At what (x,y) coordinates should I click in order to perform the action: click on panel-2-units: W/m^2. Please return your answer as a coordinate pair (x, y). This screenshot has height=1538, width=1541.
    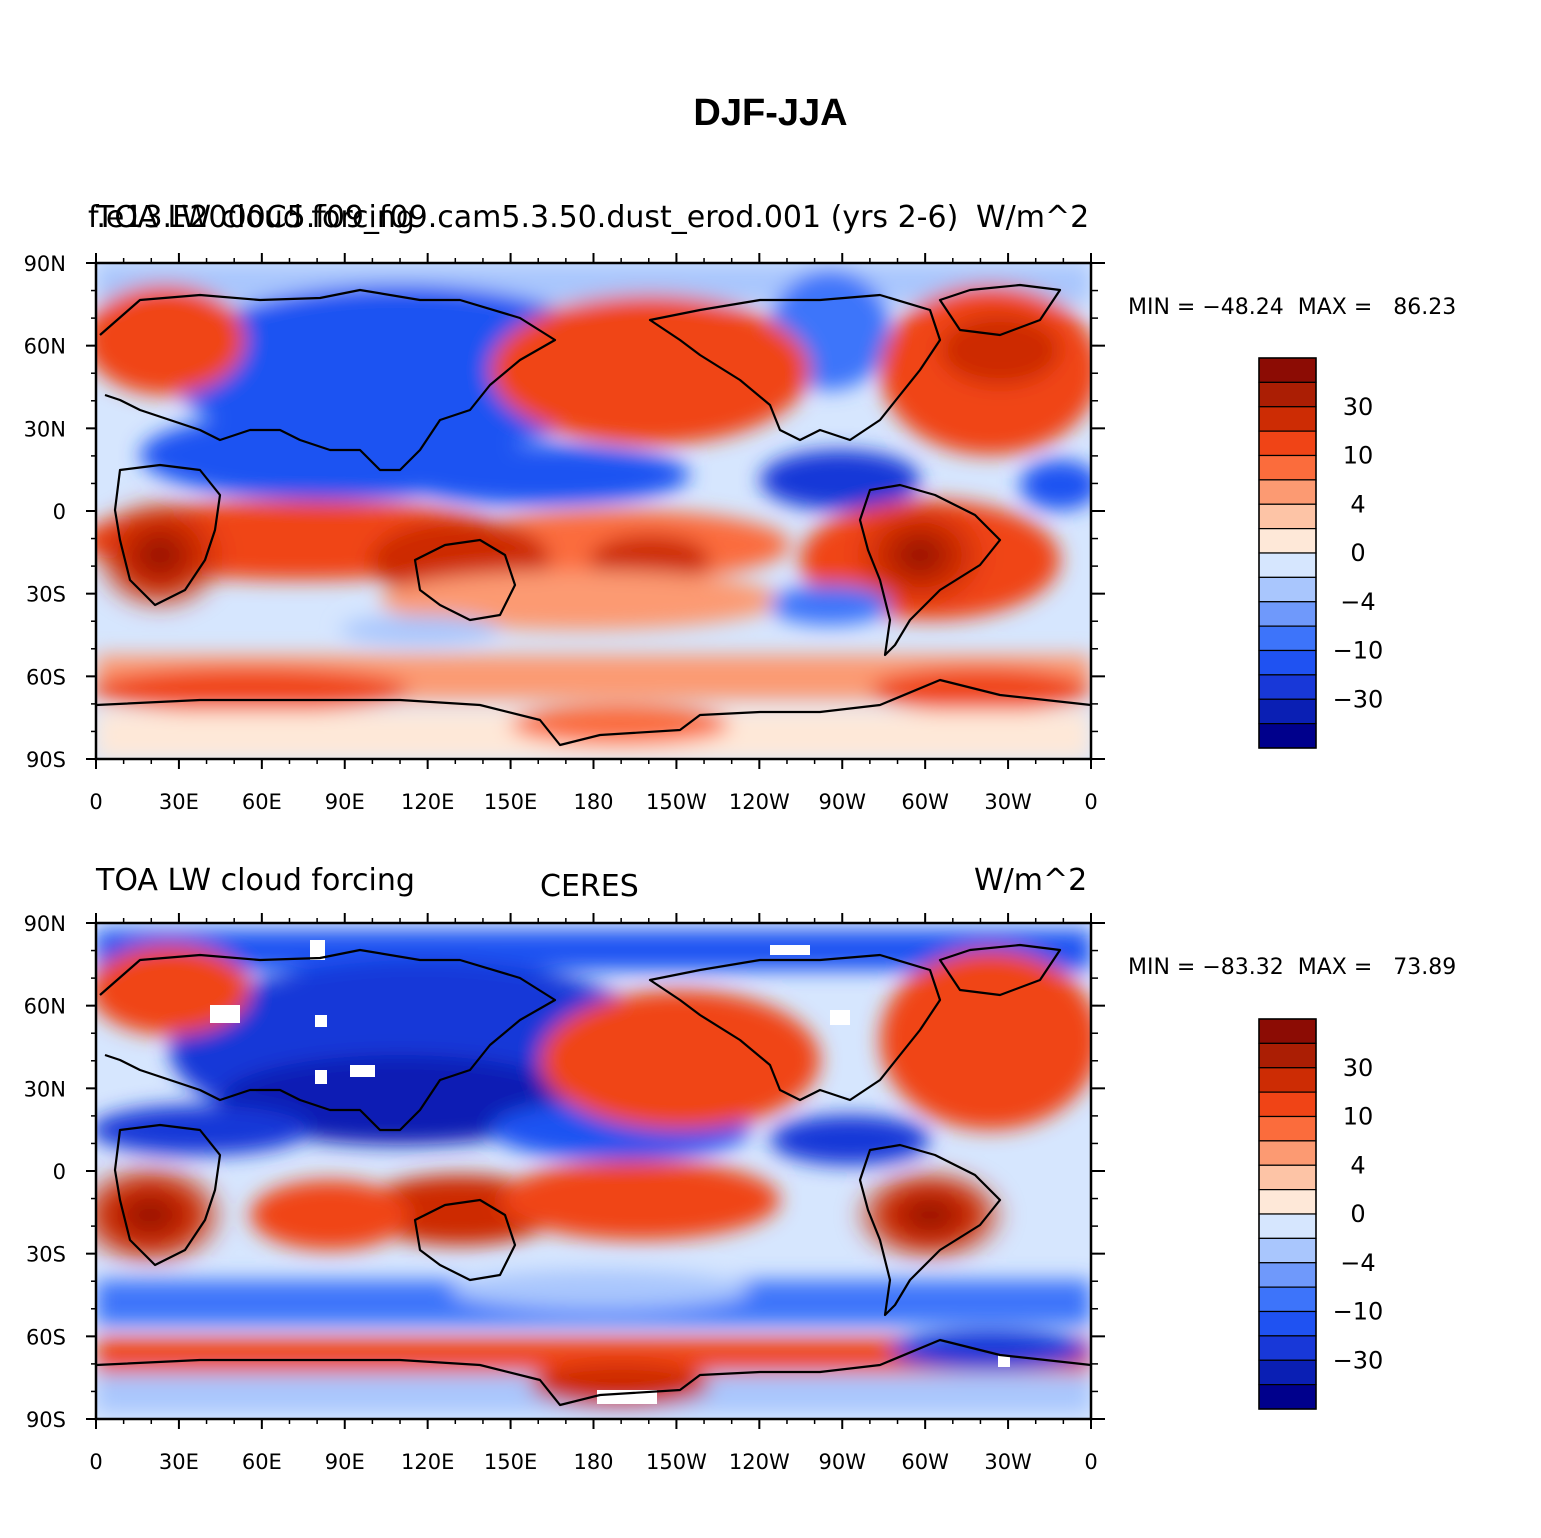
    Looking at the image, I should click on (1031, 880).